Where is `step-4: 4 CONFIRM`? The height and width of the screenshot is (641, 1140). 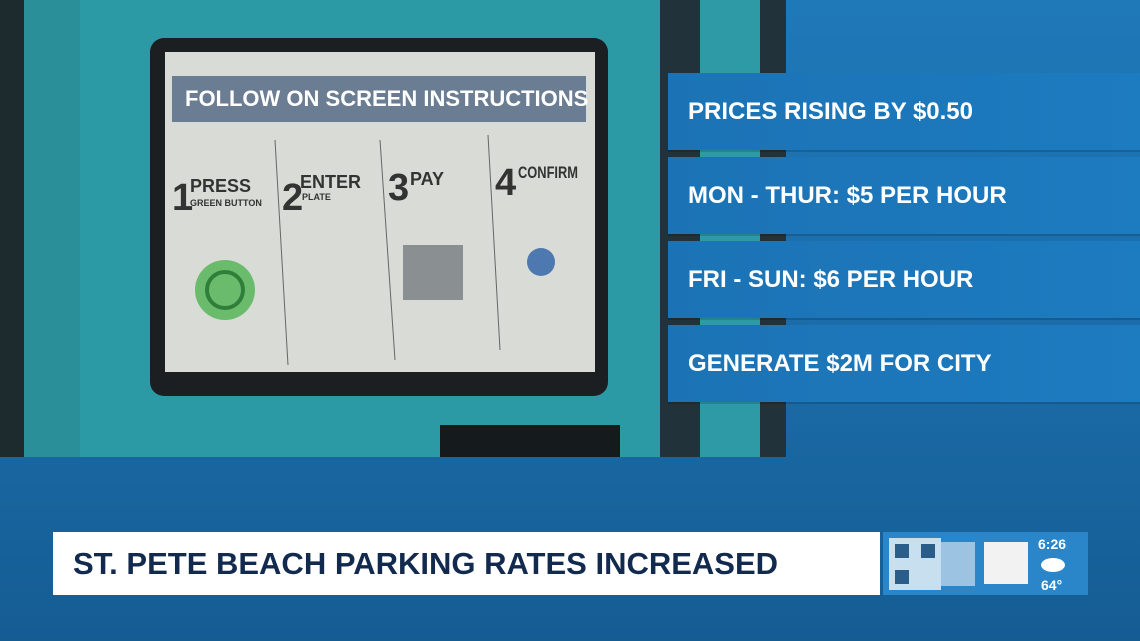
step-4: 4 CONFIRM is located at coordinates (536, 219).